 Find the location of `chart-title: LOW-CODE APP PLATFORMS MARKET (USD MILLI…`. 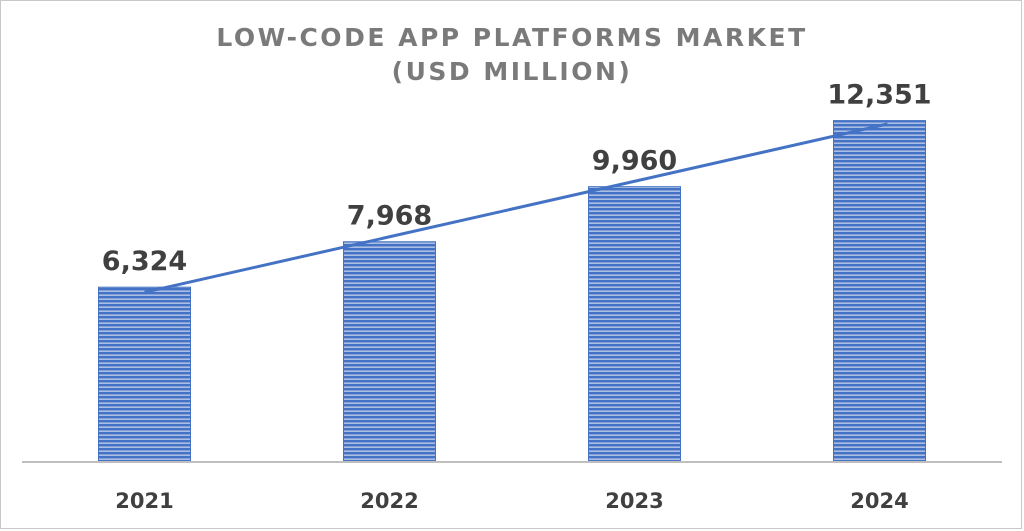

chart-title: LOW-CODE APP PLATFORMS MARKET (USD MILLI… is located at coordinates (512, 55).